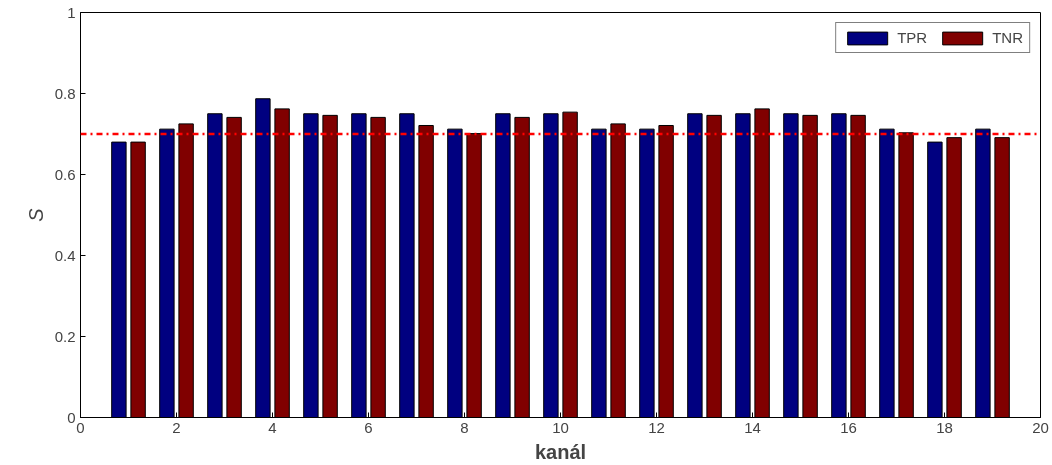  Describe the element at coordinates (560, 427) in the screenshot. I see `x-tick-label: 10` at that location.